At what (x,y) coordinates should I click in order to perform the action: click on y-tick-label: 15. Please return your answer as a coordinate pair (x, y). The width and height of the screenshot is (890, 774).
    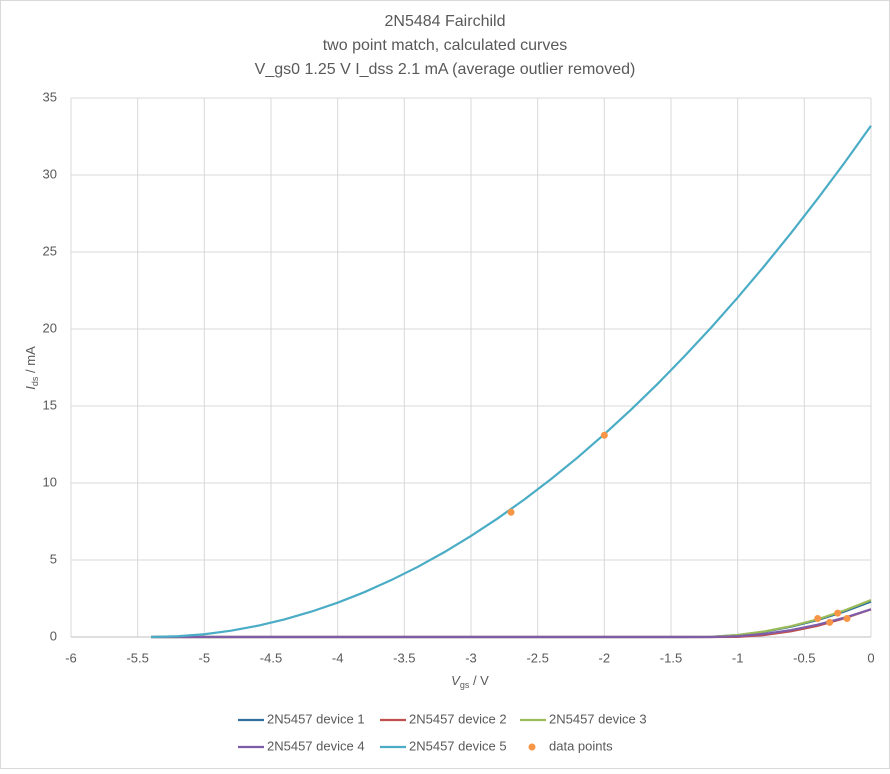
    Looking at the image, I should click on (50, 404).